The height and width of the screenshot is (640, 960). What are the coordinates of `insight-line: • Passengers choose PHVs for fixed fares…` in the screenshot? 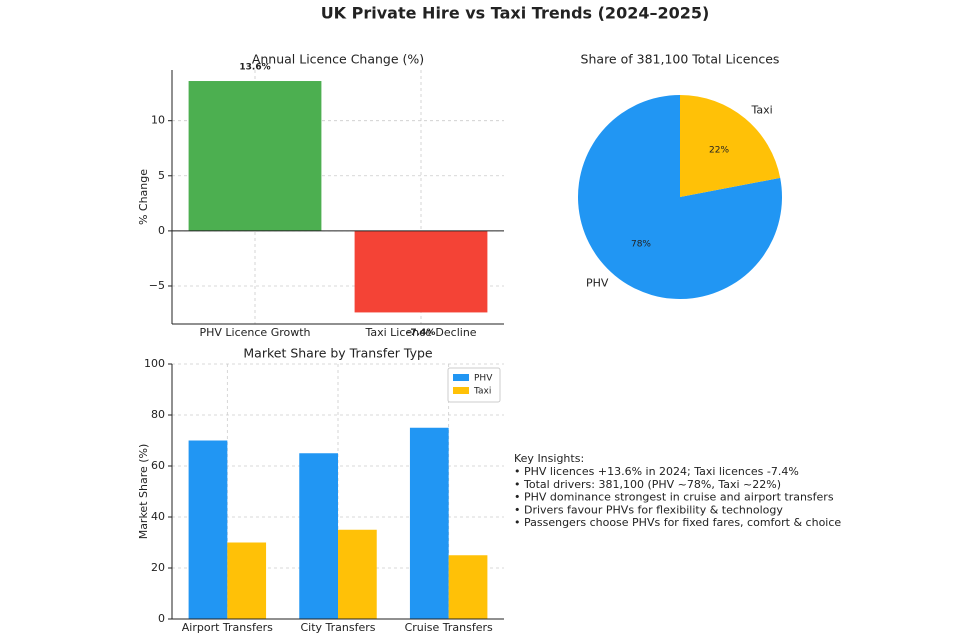 It's located at (677, 522).